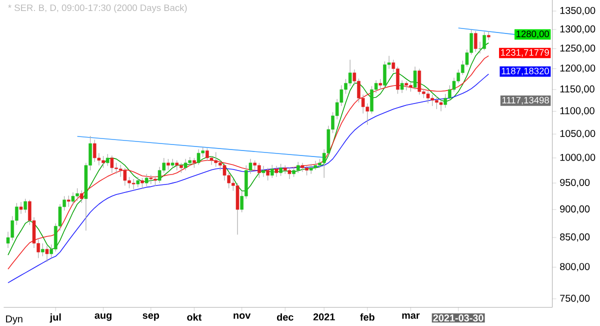 Image resolution: width=600 pixels, height=326 pixels. Describe the element at coordinates (525, 53) in the screenshot. I see `annotation: 1231,71779` at that location.